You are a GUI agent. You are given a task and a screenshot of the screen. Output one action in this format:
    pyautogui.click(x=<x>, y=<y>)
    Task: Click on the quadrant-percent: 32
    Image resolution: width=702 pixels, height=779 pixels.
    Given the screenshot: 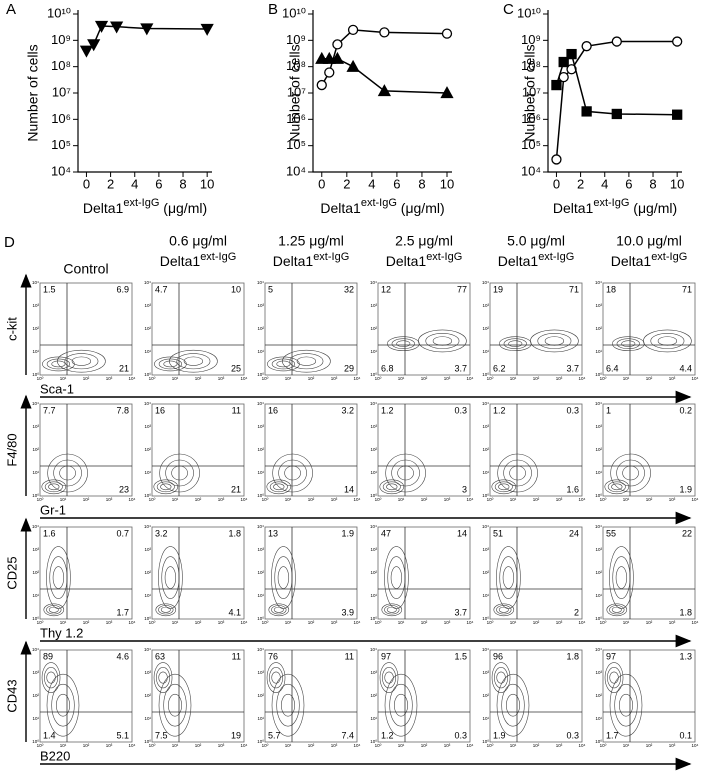 What is the action you would take?
    pyautogui.click(x=349, y=289)
    